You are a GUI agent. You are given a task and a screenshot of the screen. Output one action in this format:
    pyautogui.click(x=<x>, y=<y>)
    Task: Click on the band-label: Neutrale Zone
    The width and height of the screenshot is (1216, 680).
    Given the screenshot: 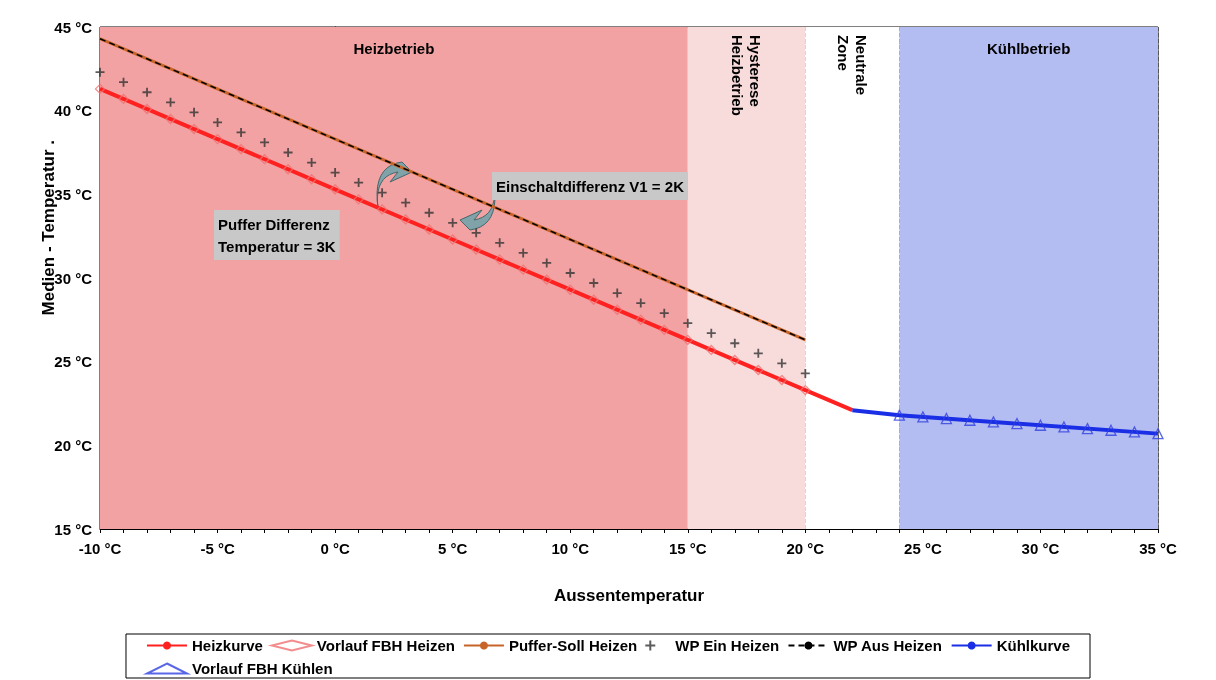 What is the action you would take?
    pyautogui.click(x=852, y=65)
    